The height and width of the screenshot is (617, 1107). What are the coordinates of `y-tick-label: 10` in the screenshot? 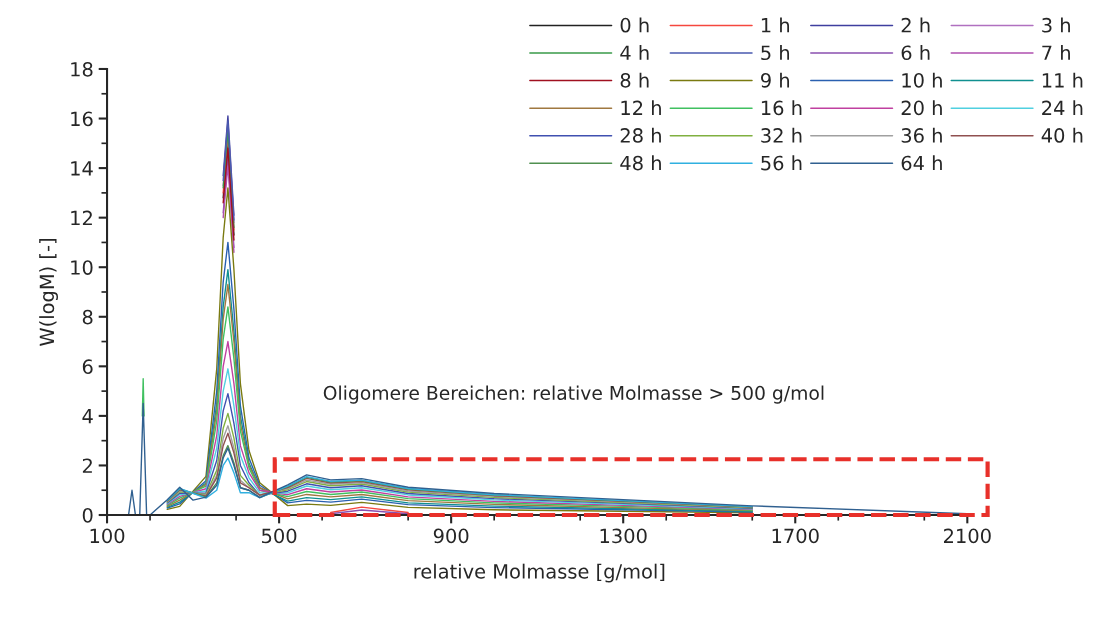 It's located at (82, 267).